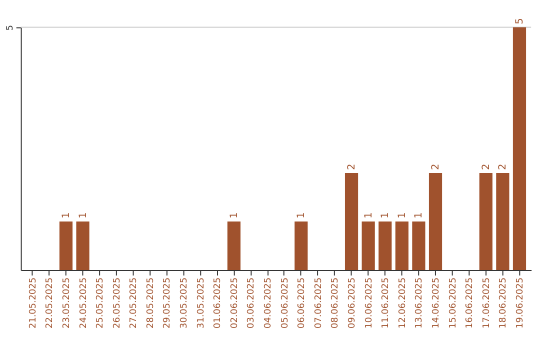 This screenshot has width=540, height=340. Describe the element at coordinates (503, 302) in the screenshot. I see `x-tick-label: 18.06.2025` at that location.